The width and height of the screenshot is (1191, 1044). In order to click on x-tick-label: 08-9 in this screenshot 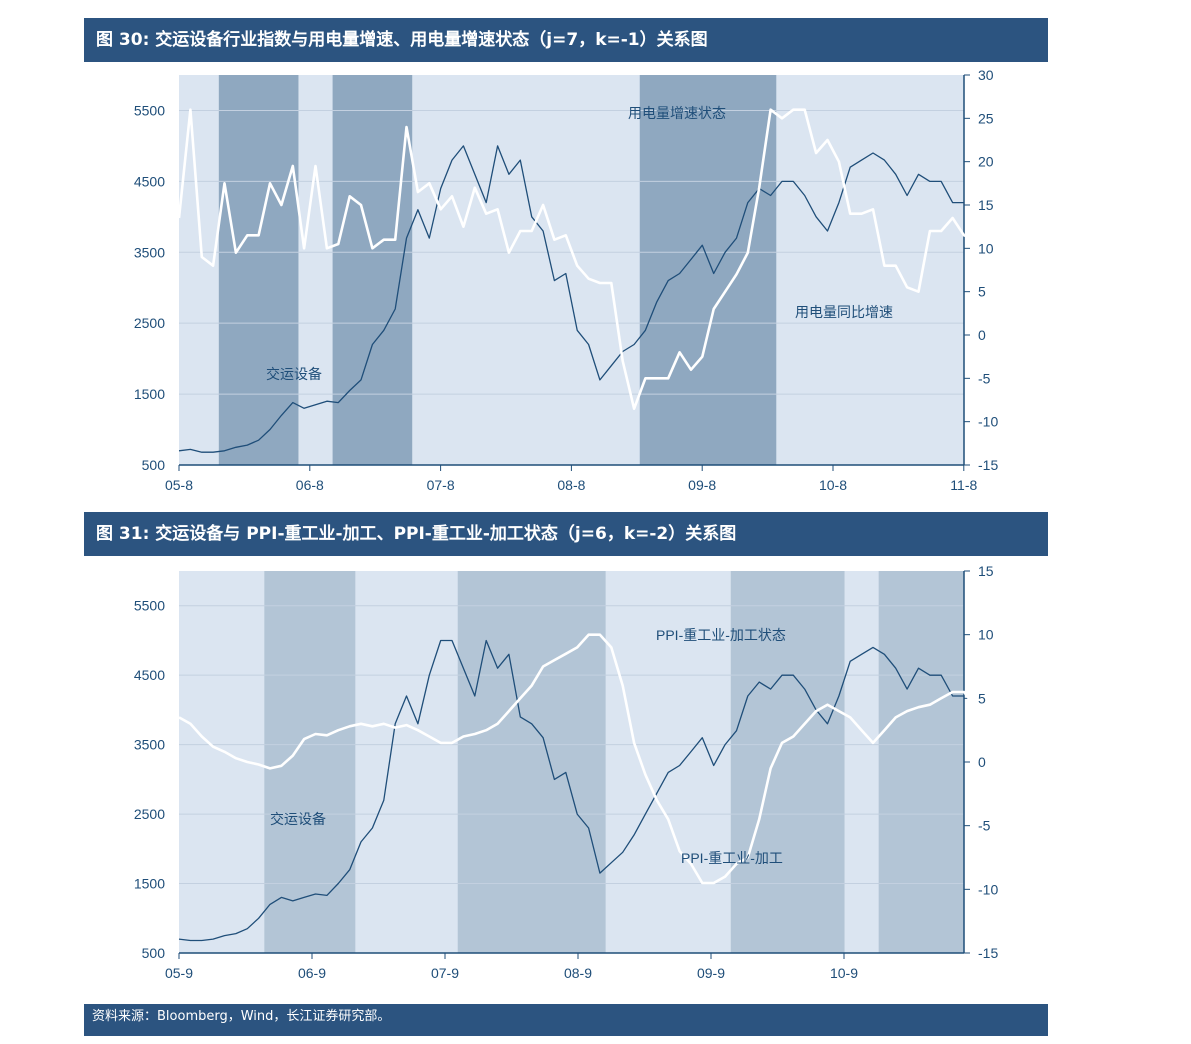, I will do `click(578, 973)`.